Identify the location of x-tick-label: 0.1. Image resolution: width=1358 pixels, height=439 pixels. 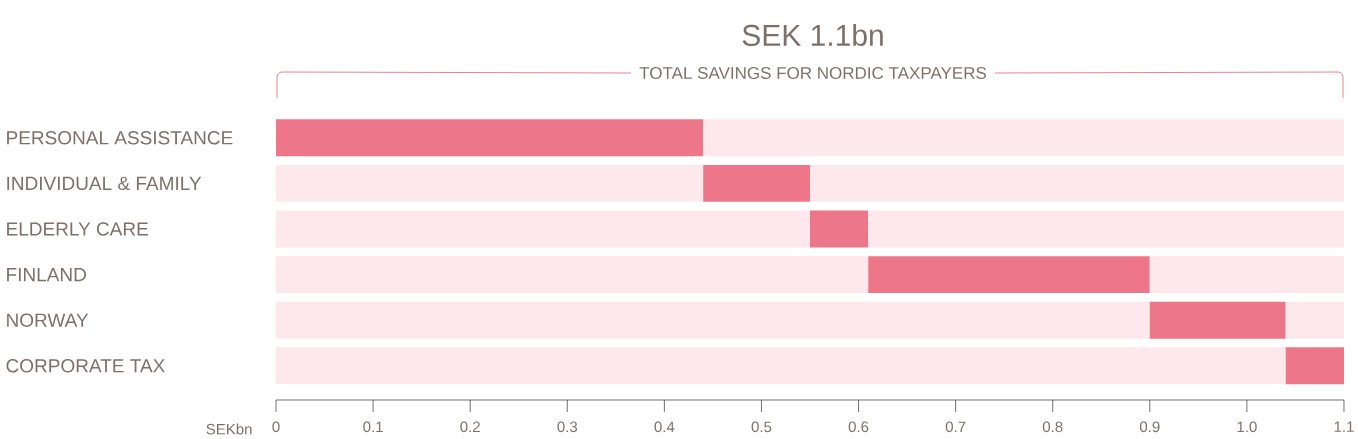
(373, 427).